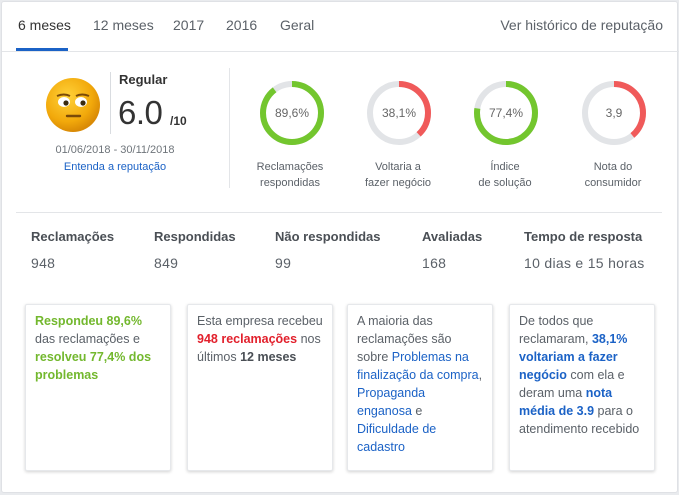 This screenshot has width=679, height=495. What do you see at coordinates (579, 420) in the screenshot?
I see `info-box-text: para o atendimento recebido` at bounding box center [579, 420].